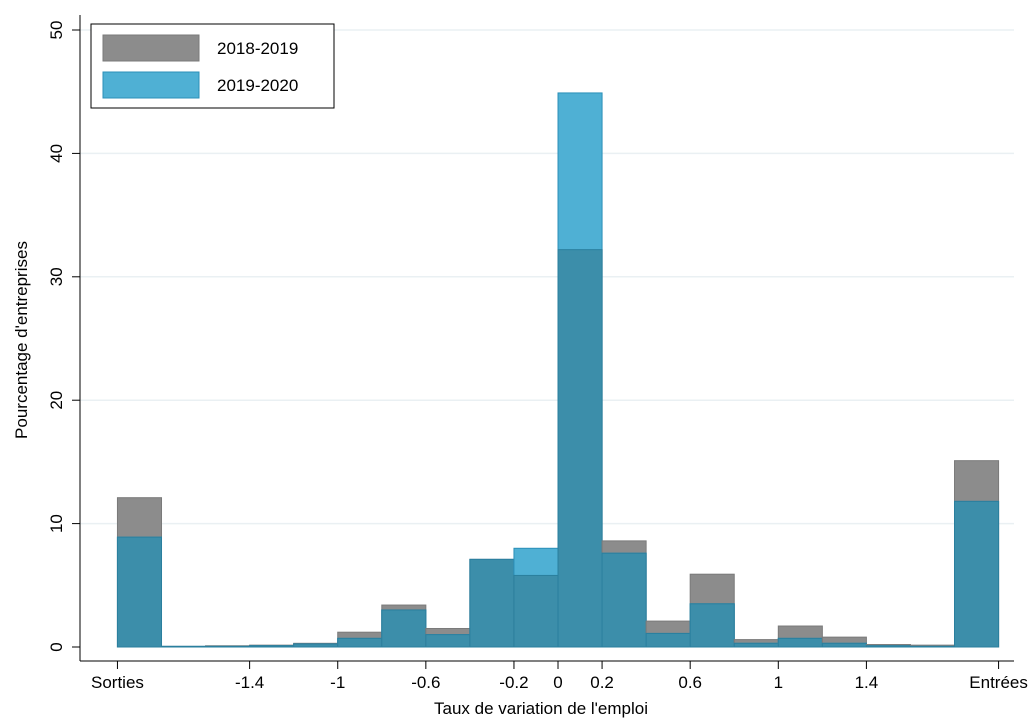 This screenshot has height=719, width=1032. What do you see at coordinates (56, 646) in the screenshot?
I see `y-tick-label-0: 0` at bounding box center [56, 646].